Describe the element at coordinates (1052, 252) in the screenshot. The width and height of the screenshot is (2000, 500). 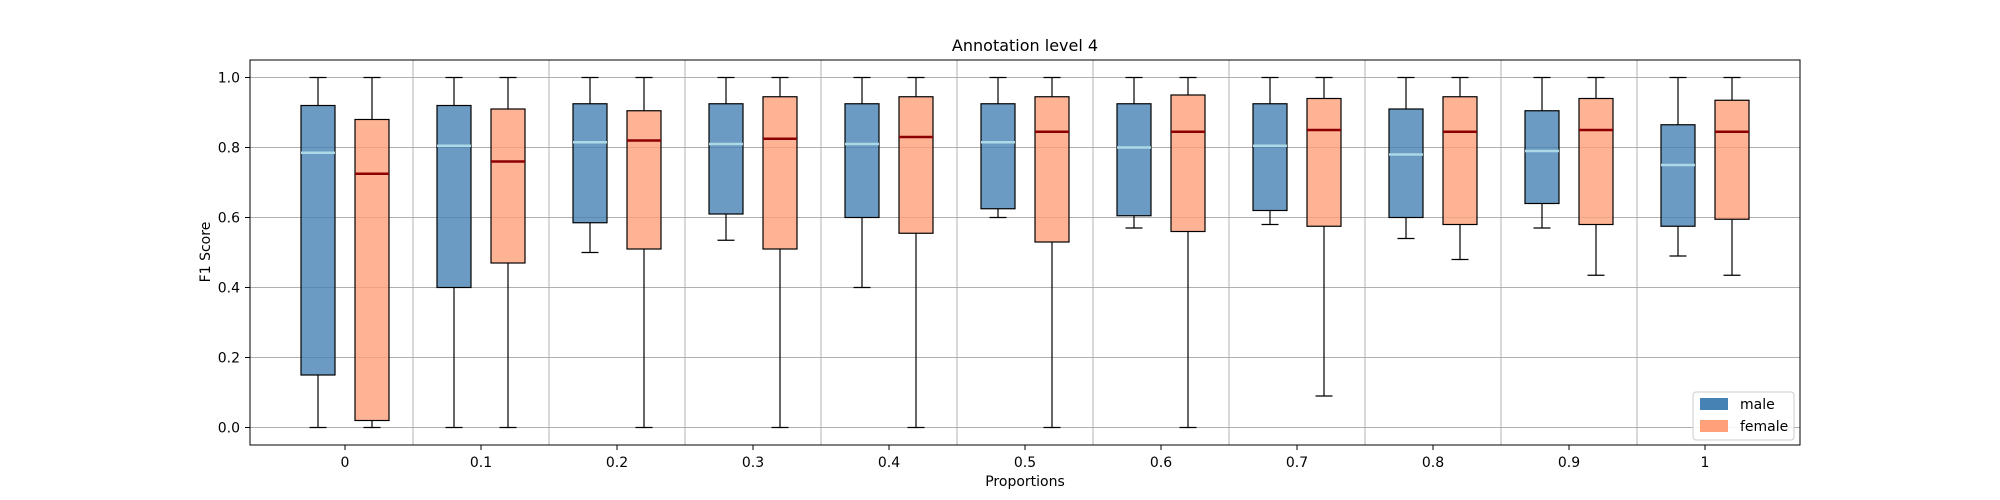
I see `box-female-0.5` at that location.